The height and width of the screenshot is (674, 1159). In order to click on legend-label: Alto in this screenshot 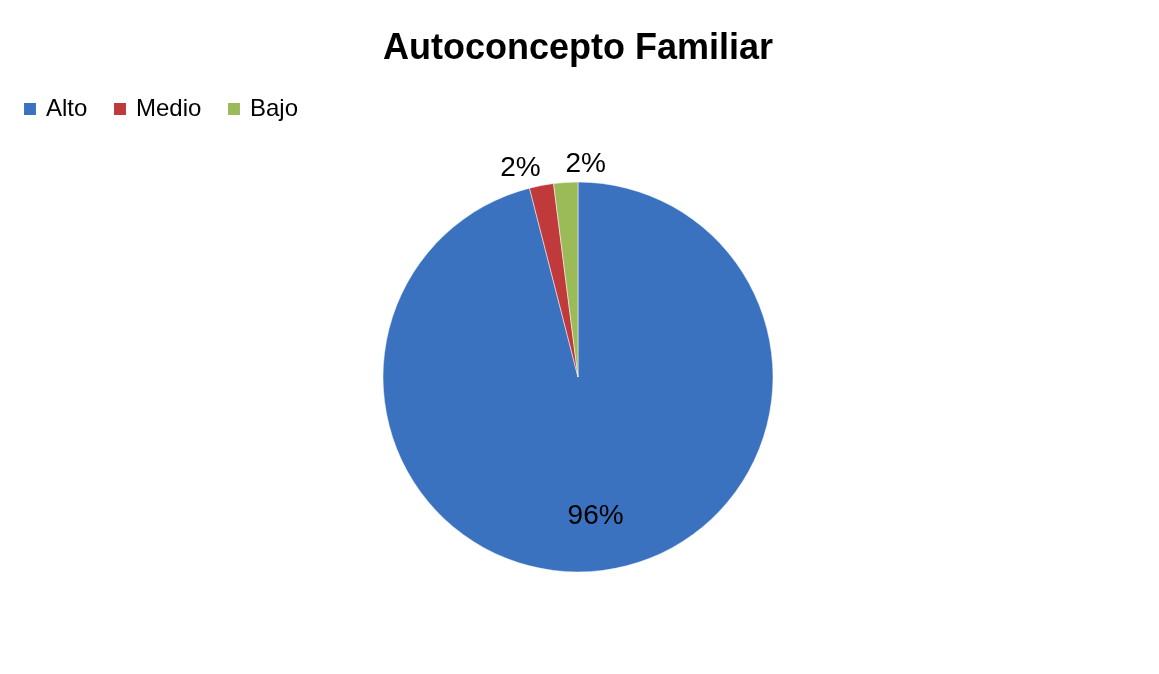, I will do `click(67, 107)`.